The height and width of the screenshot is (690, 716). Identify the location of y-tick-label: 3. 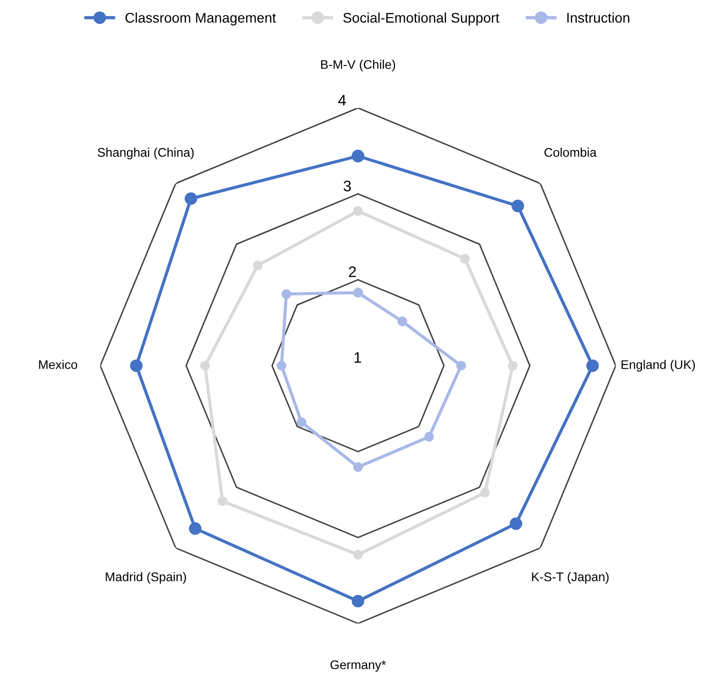
(347, 186).